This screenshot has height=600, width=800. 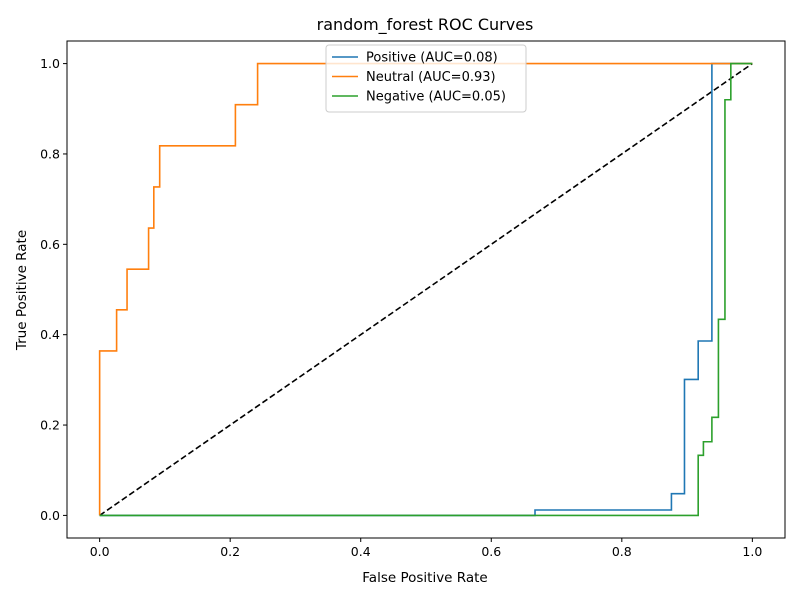 What do you see at coordinates (50, 515) in the screenshot?
I see `y-tick-label: 0.0` at bounding box center [50, 515].